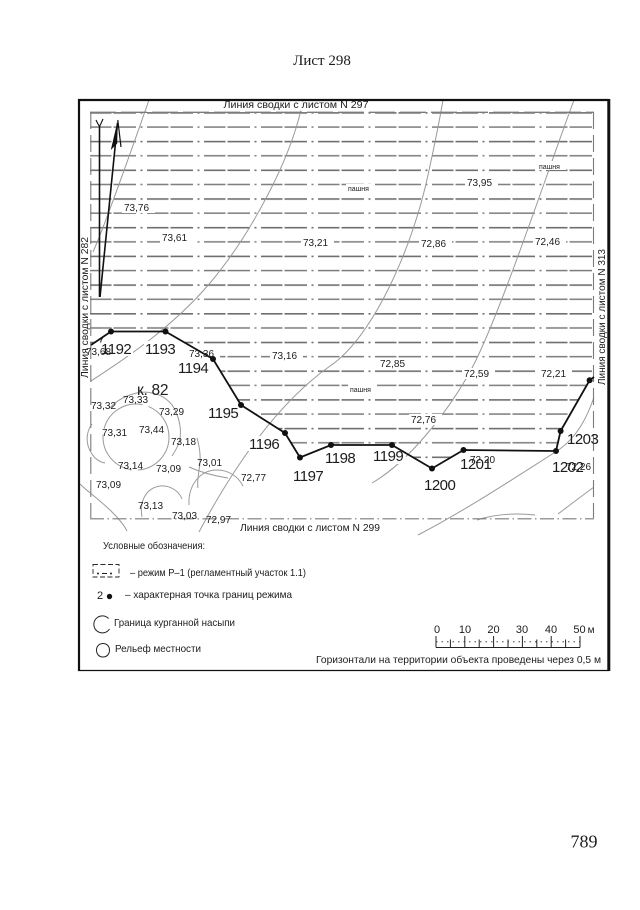 The height and width of the screenshot is (910, 640). I want to click on svg-text: 1198, so click(340, 458).